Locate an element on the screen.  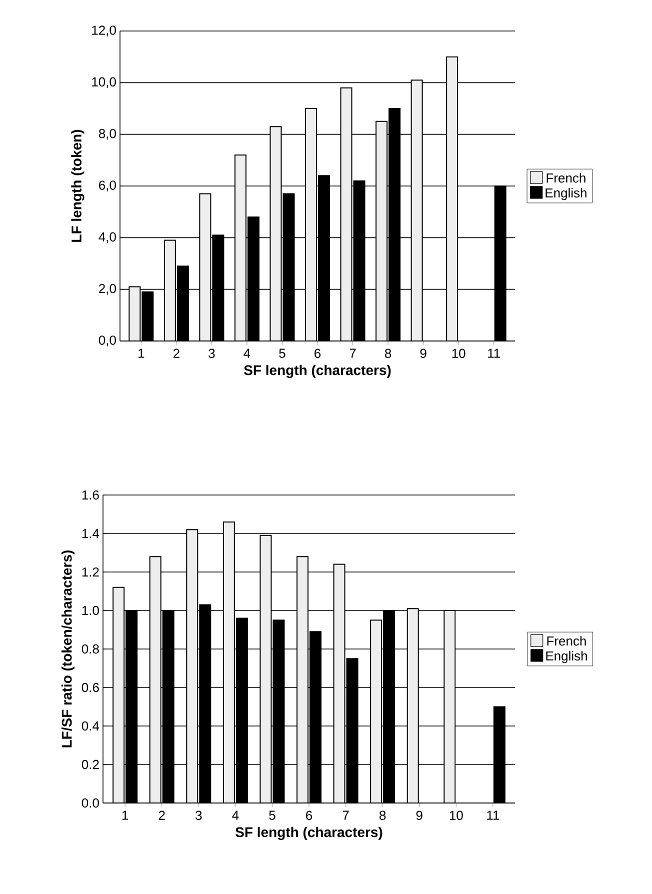
y-axis-title: LF length (token) is located at coordinates (77, 186).